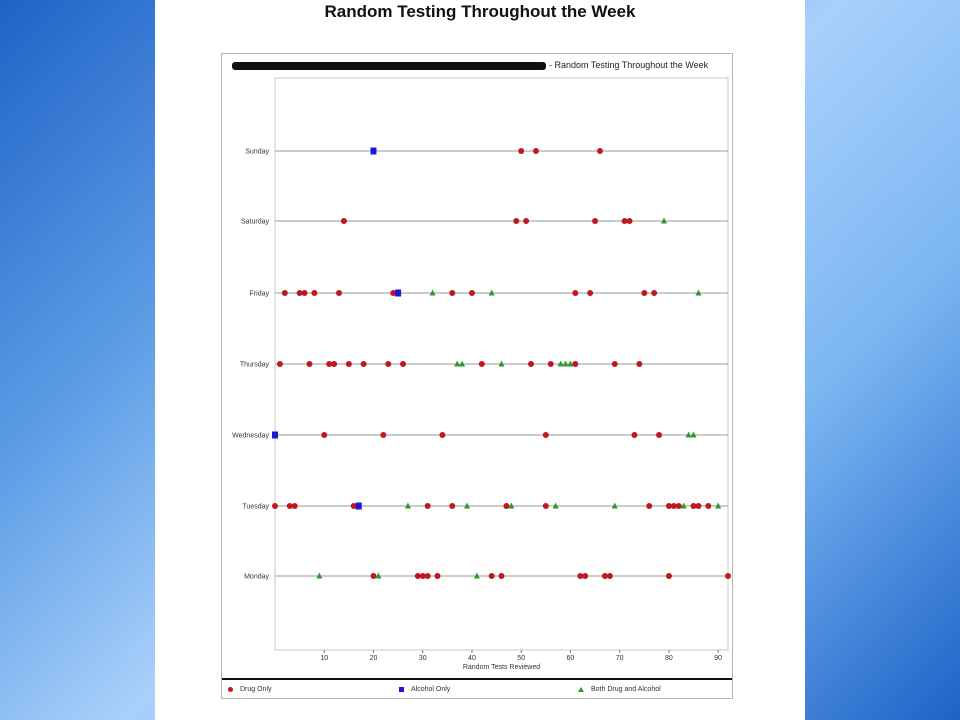 The height and width of the screenshot is (720, 960). I want to click on chart-title: - Random Testing Throughout the Week, so click(481, 67).